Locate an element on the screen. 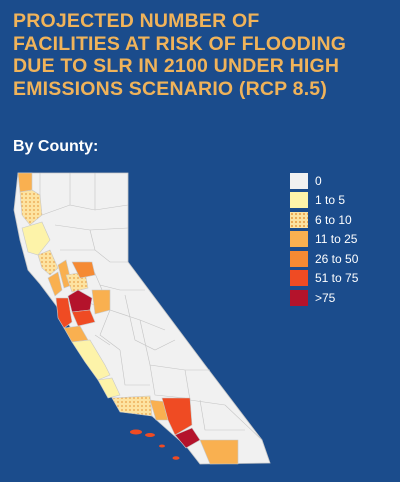 The image size is (400, 482). legend-item: 26 to 50 is located at coordinates (324, 259).